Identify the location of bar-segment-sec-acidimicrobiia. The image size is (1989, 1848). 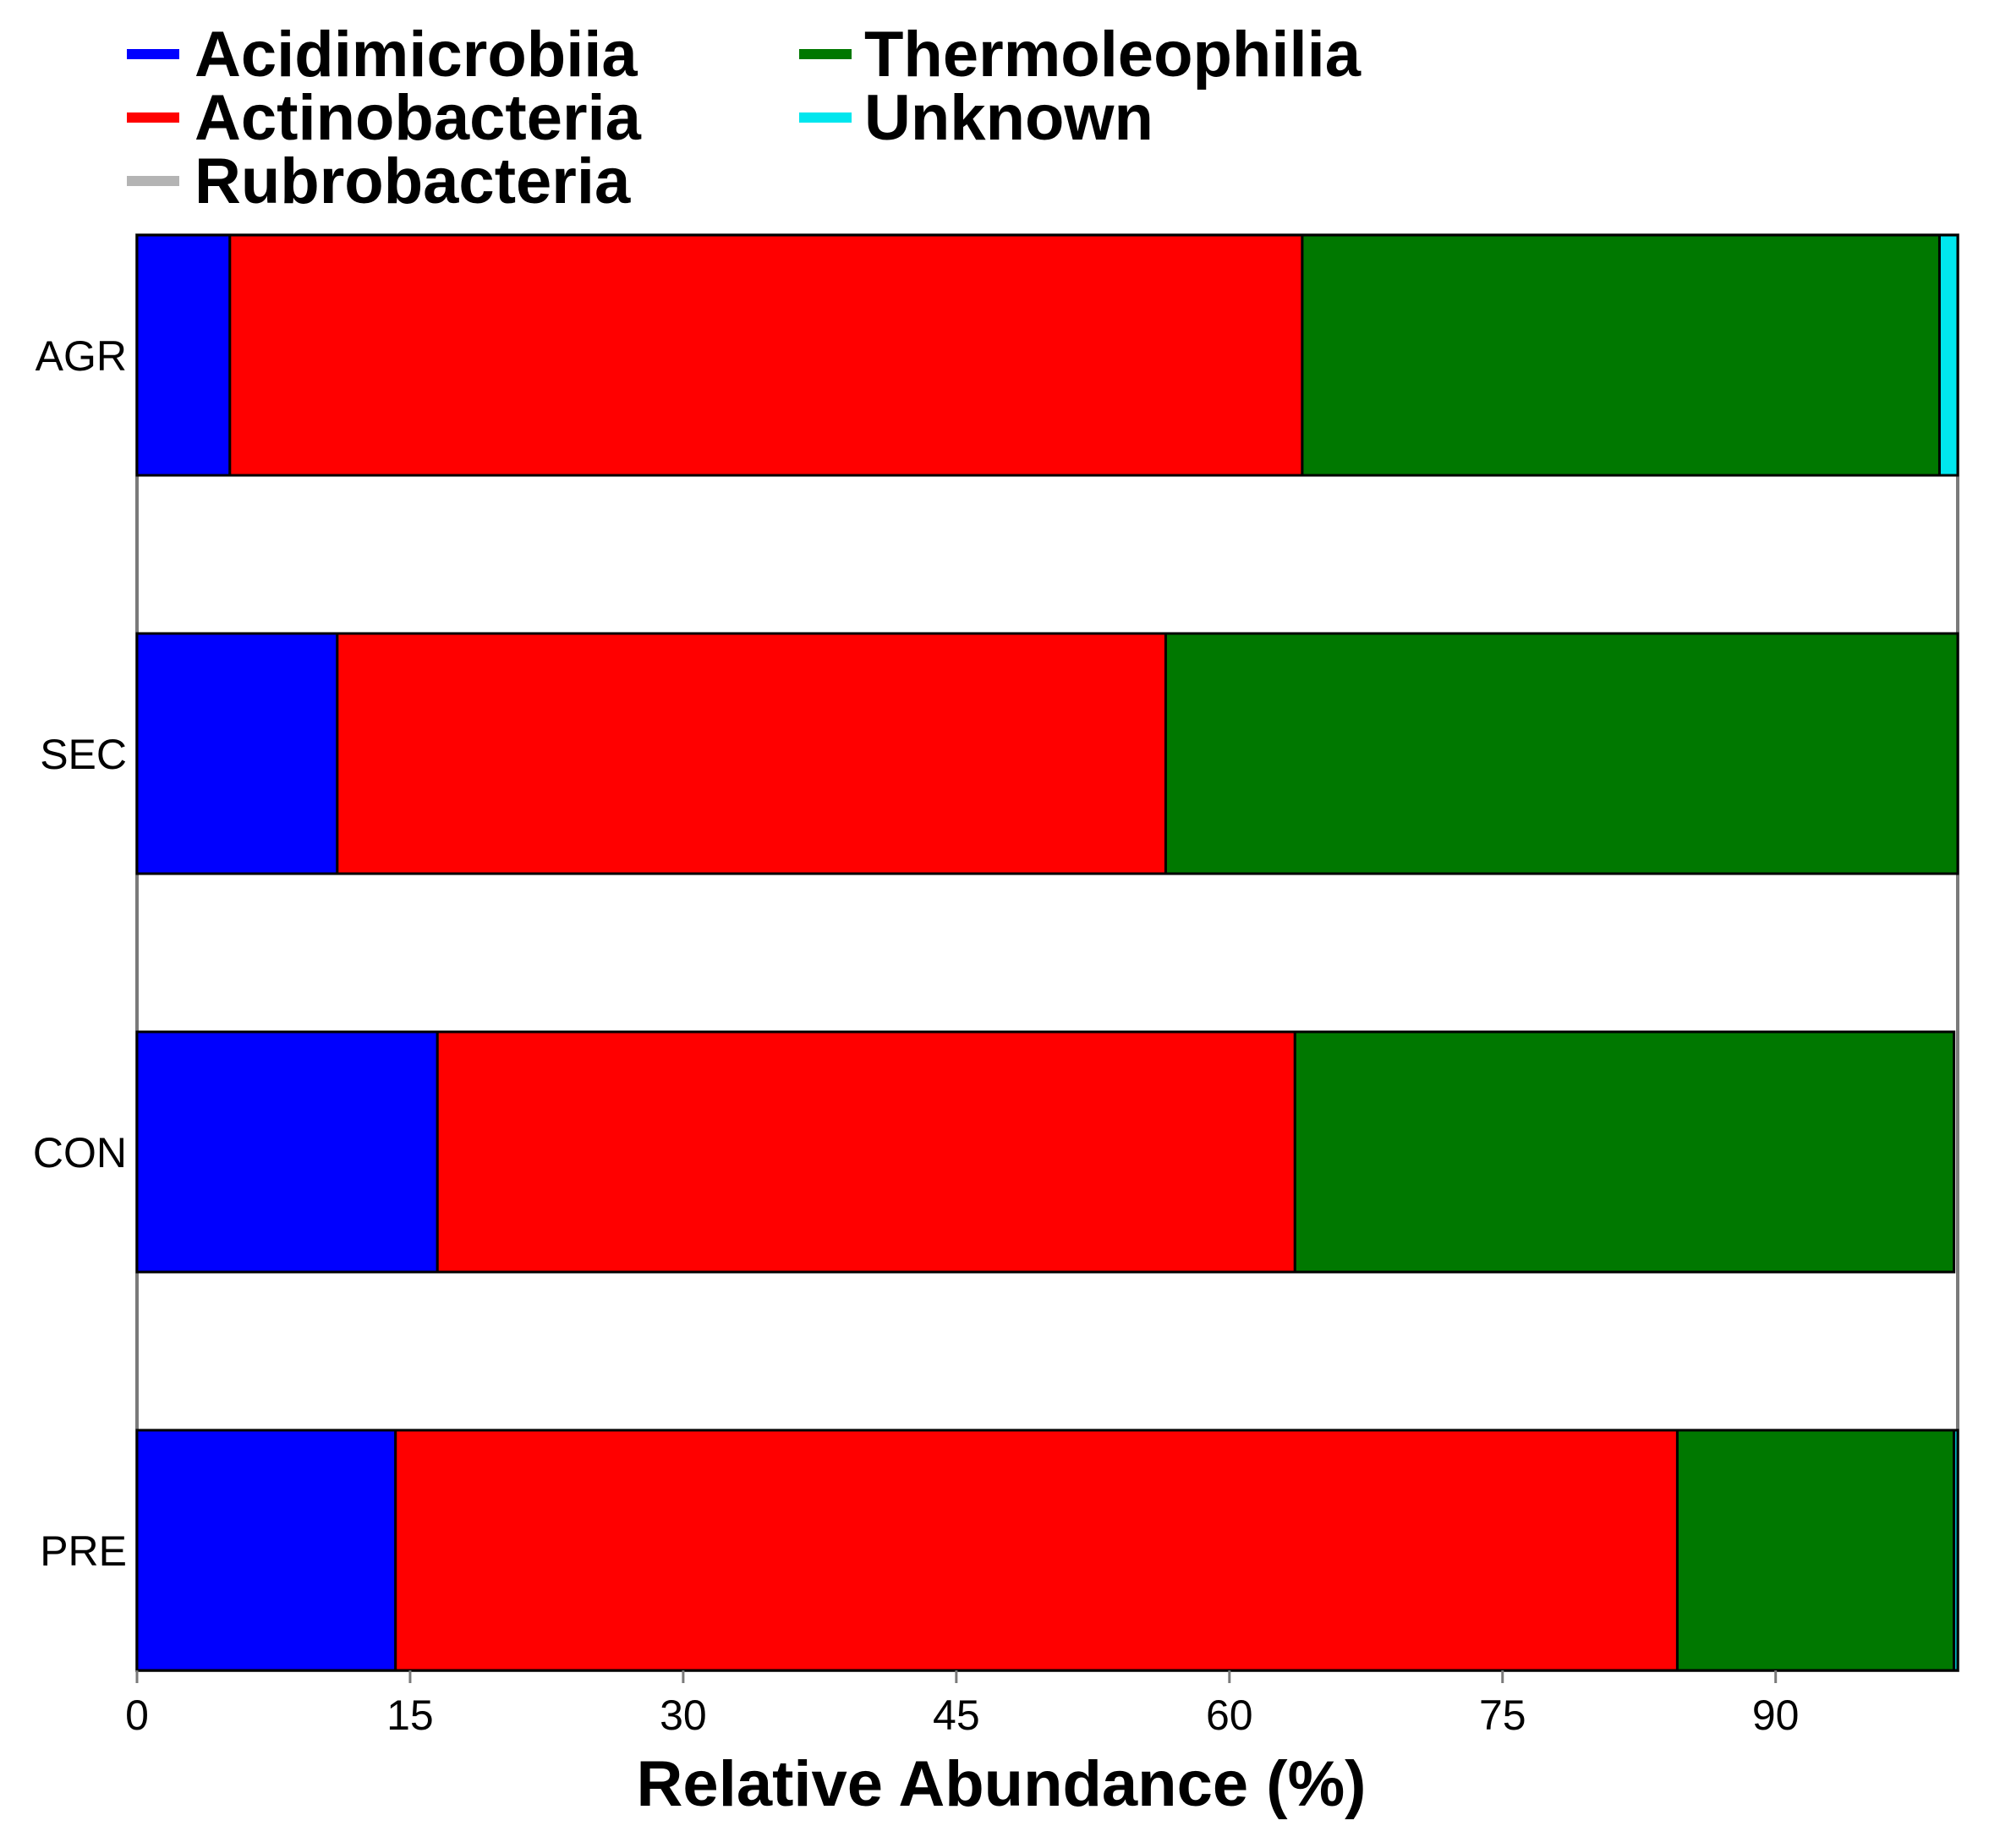
(237, 753).